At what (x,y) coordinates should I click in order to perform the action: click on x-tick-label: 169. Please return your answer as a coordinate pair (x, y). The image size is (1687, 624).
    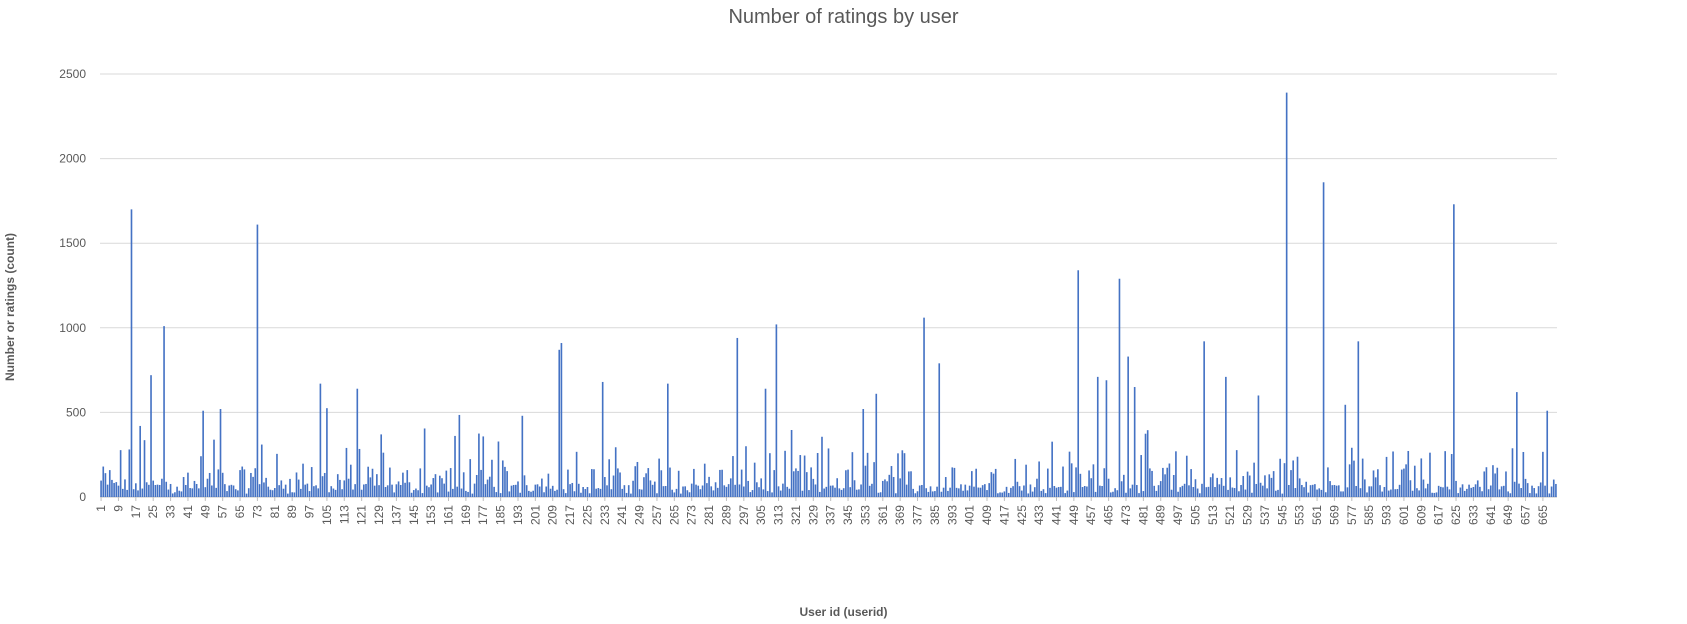
    Looking at the image, I should click on (466, 515).